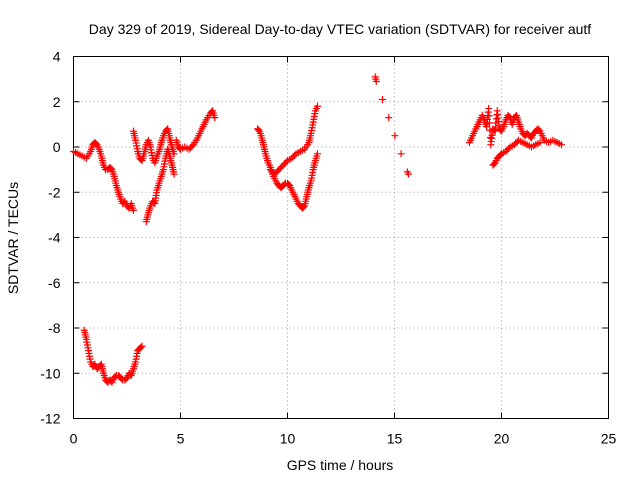 This screenshot has height=480, width=640. I want to click on y-tick-label: -4, so click(54, 238).